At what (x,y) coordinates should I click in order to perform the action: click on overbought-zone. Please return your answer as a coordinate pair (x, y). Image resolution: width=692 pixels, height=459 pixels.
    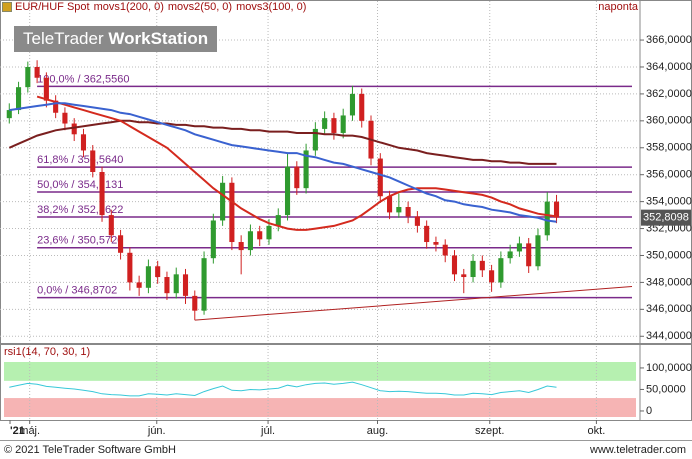
    Looking at the image, I should click on (320, 371).